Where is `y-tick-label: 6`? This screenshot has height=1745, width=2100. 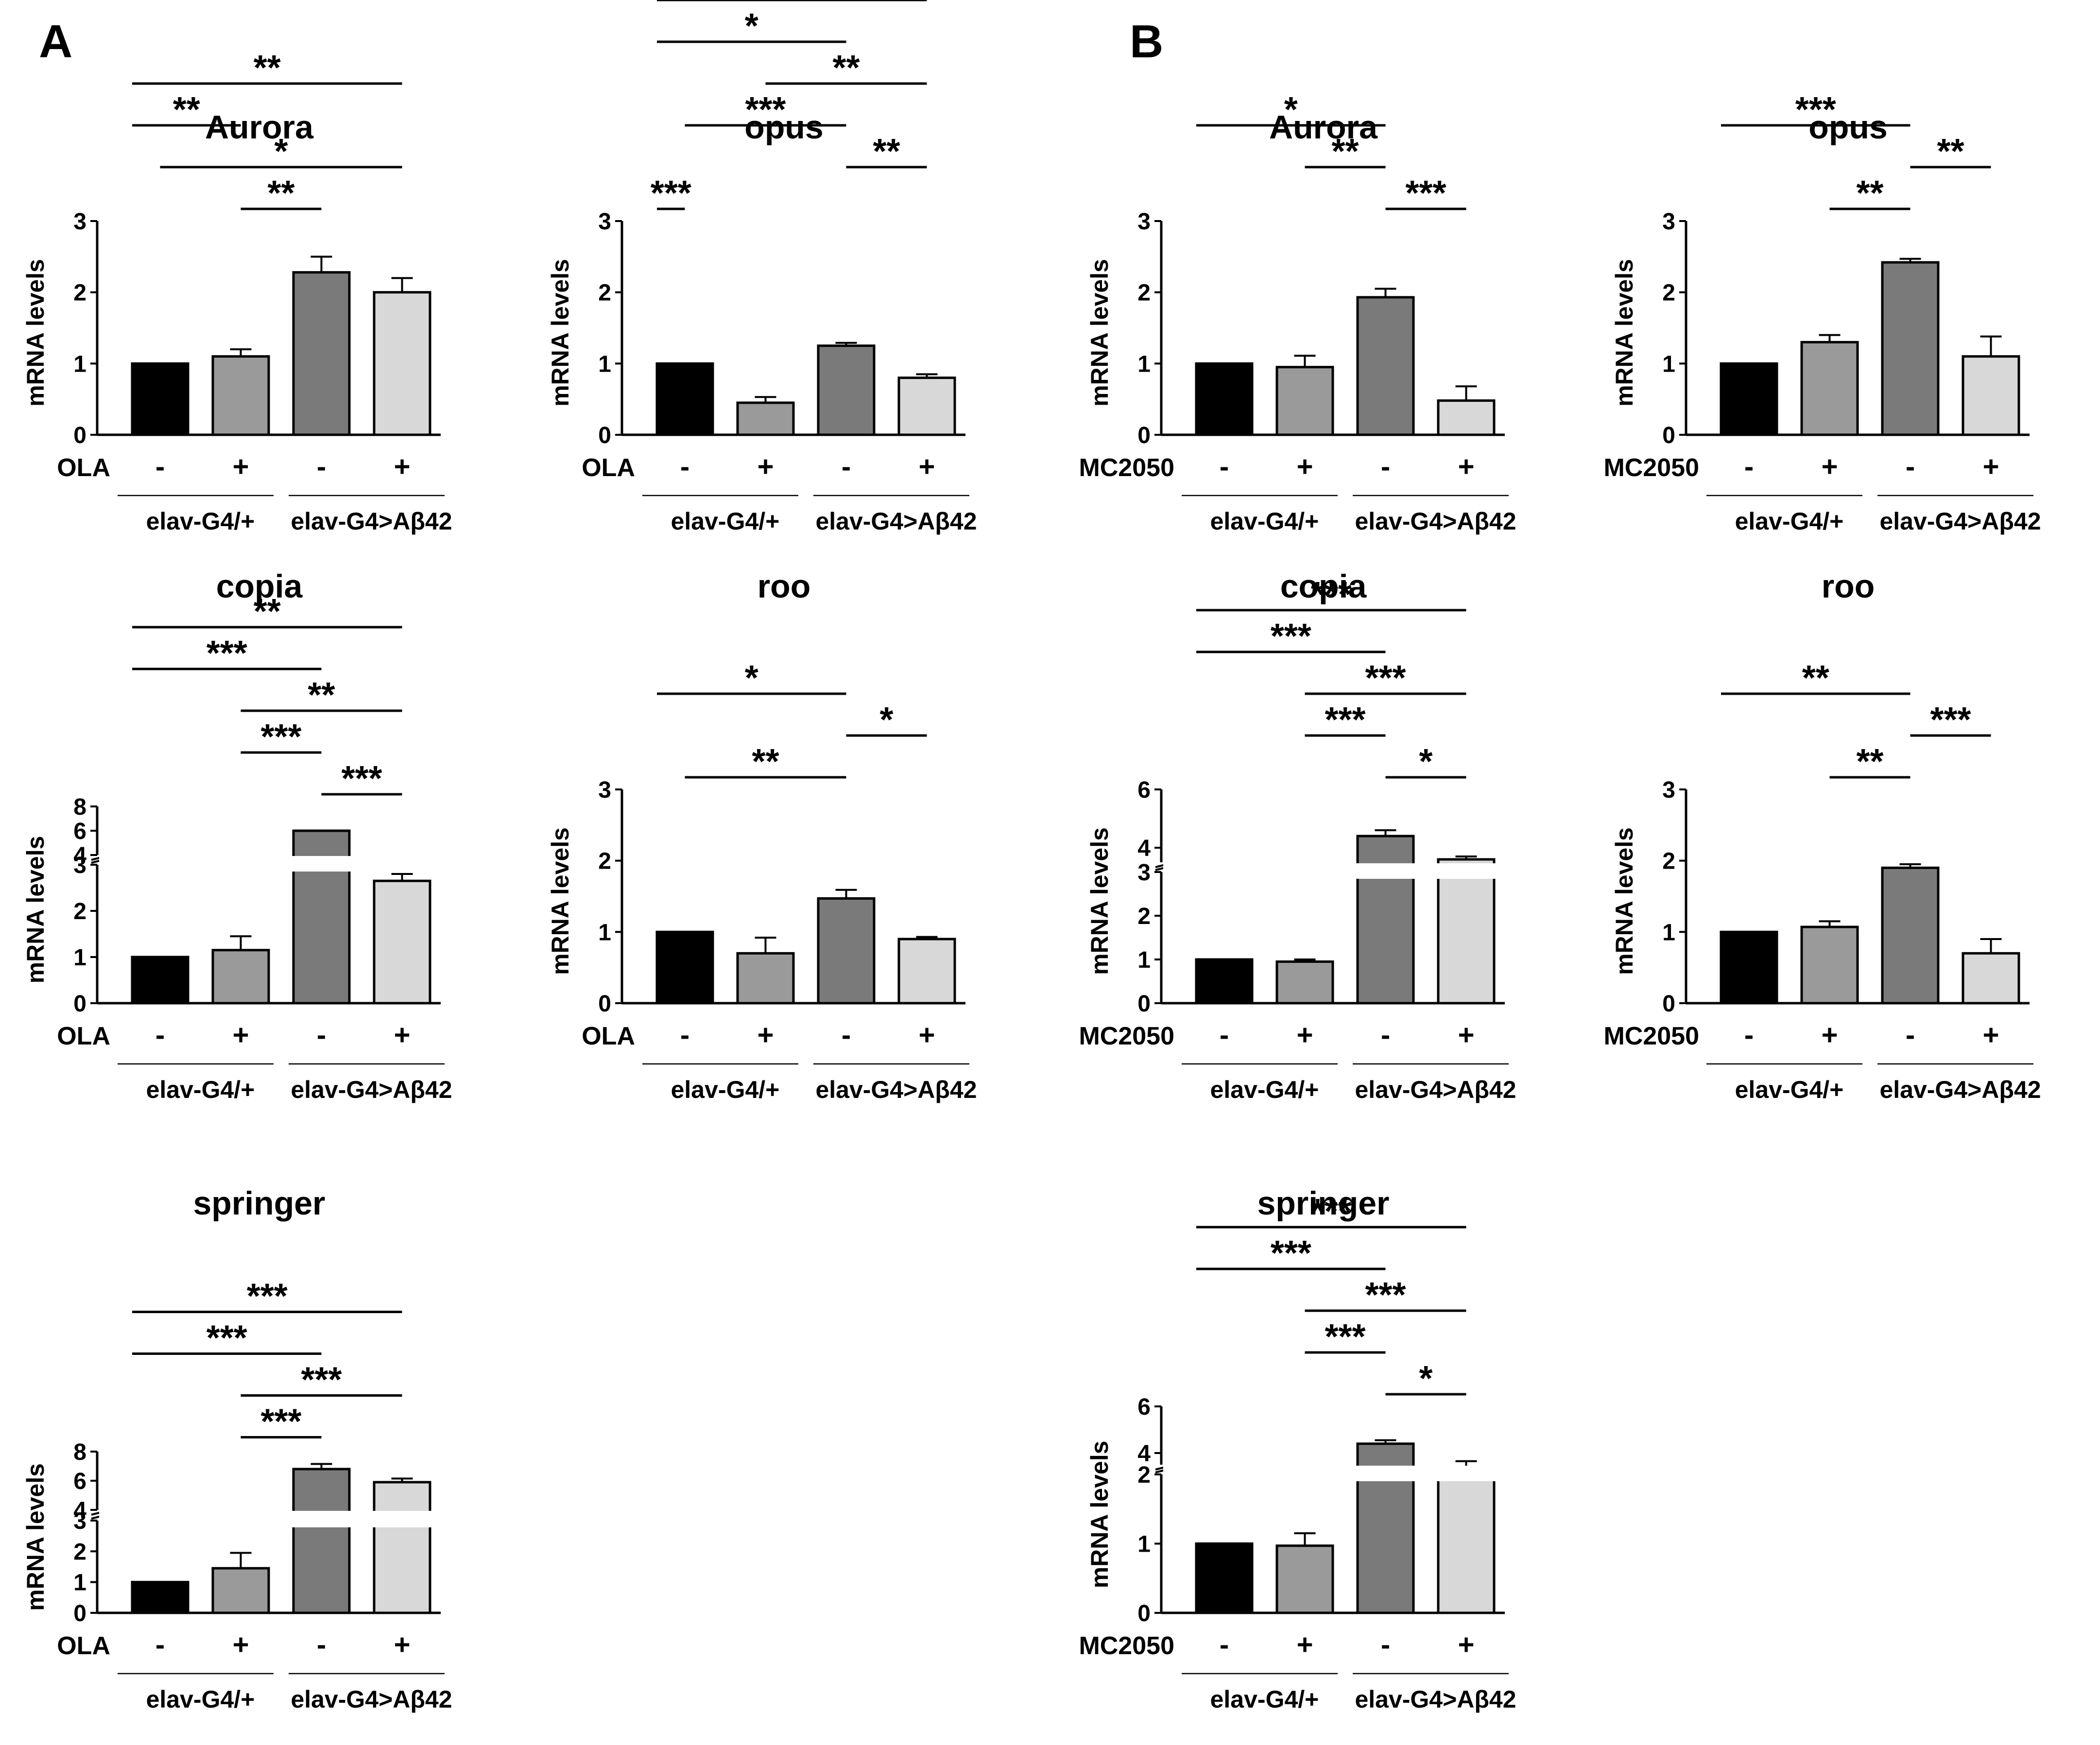
y-tick-label: 6 is located at coordinates (1144, 790).